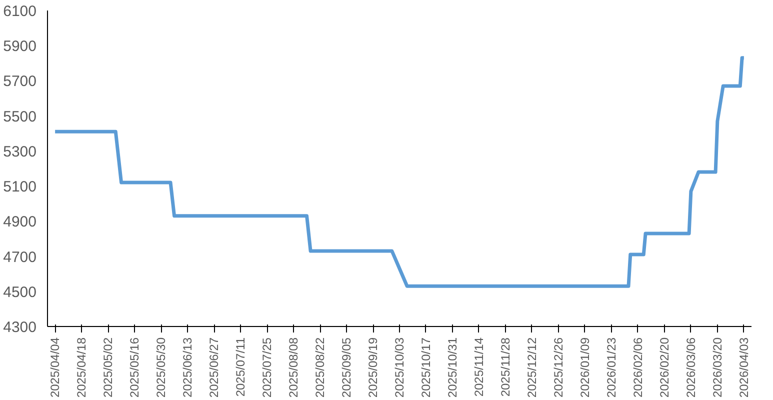 This screenshot has height=400, width=773. Describe the element at coordinates (691, 367) in the screenshot. I see `x-tick-label: 2026/03/06` at that location.